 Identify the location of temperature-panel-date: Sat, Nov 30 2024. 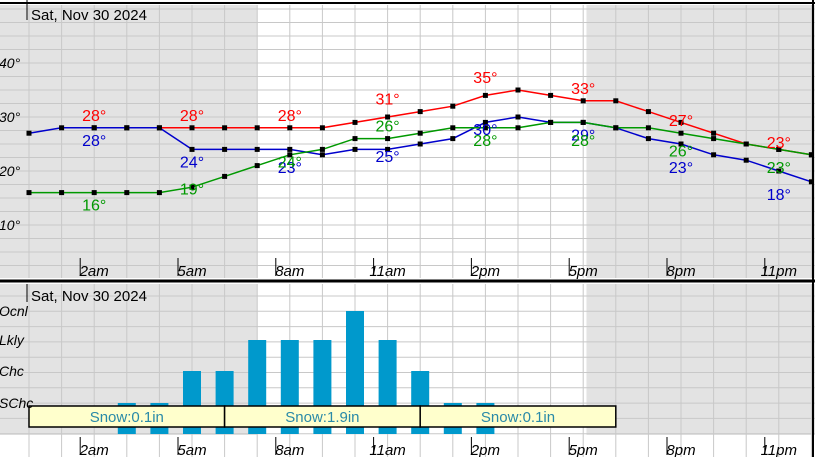
(89, 15).